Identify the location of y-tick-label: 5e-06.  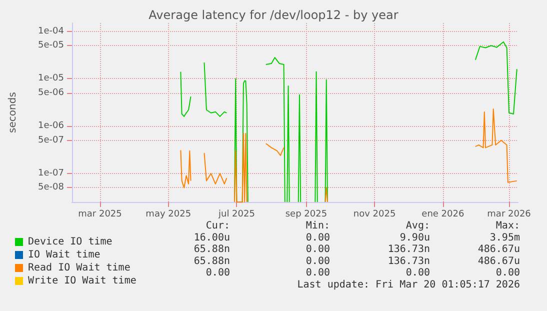
(51, 93).